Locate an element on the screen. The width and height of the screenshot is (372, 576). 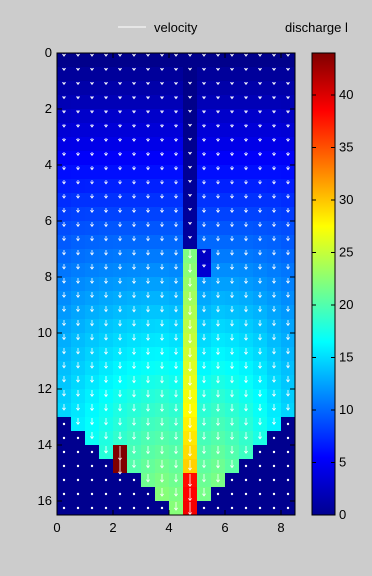
colorbar-tick-label: 10 is located at coordinates (346, 409).